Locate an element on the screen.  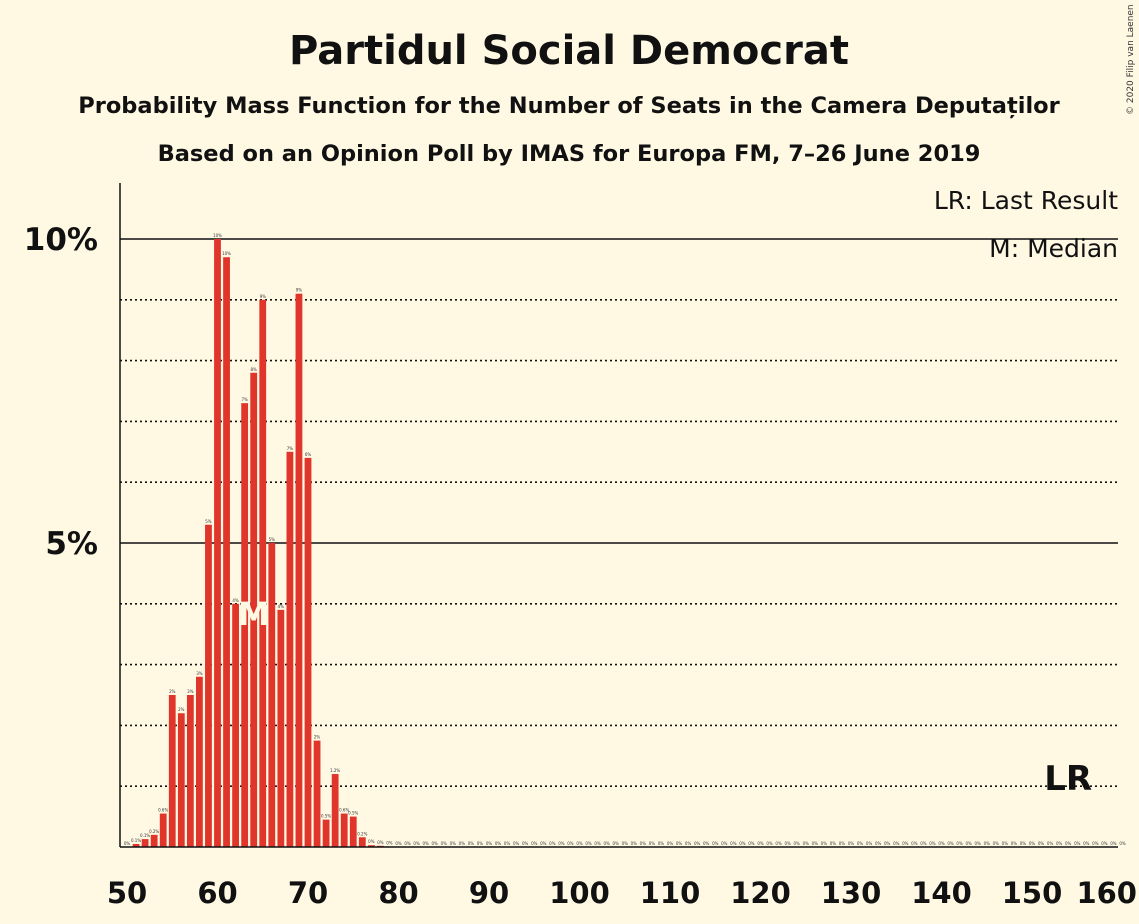
x-tick-label: 140 is located at coordinates (941, 893).